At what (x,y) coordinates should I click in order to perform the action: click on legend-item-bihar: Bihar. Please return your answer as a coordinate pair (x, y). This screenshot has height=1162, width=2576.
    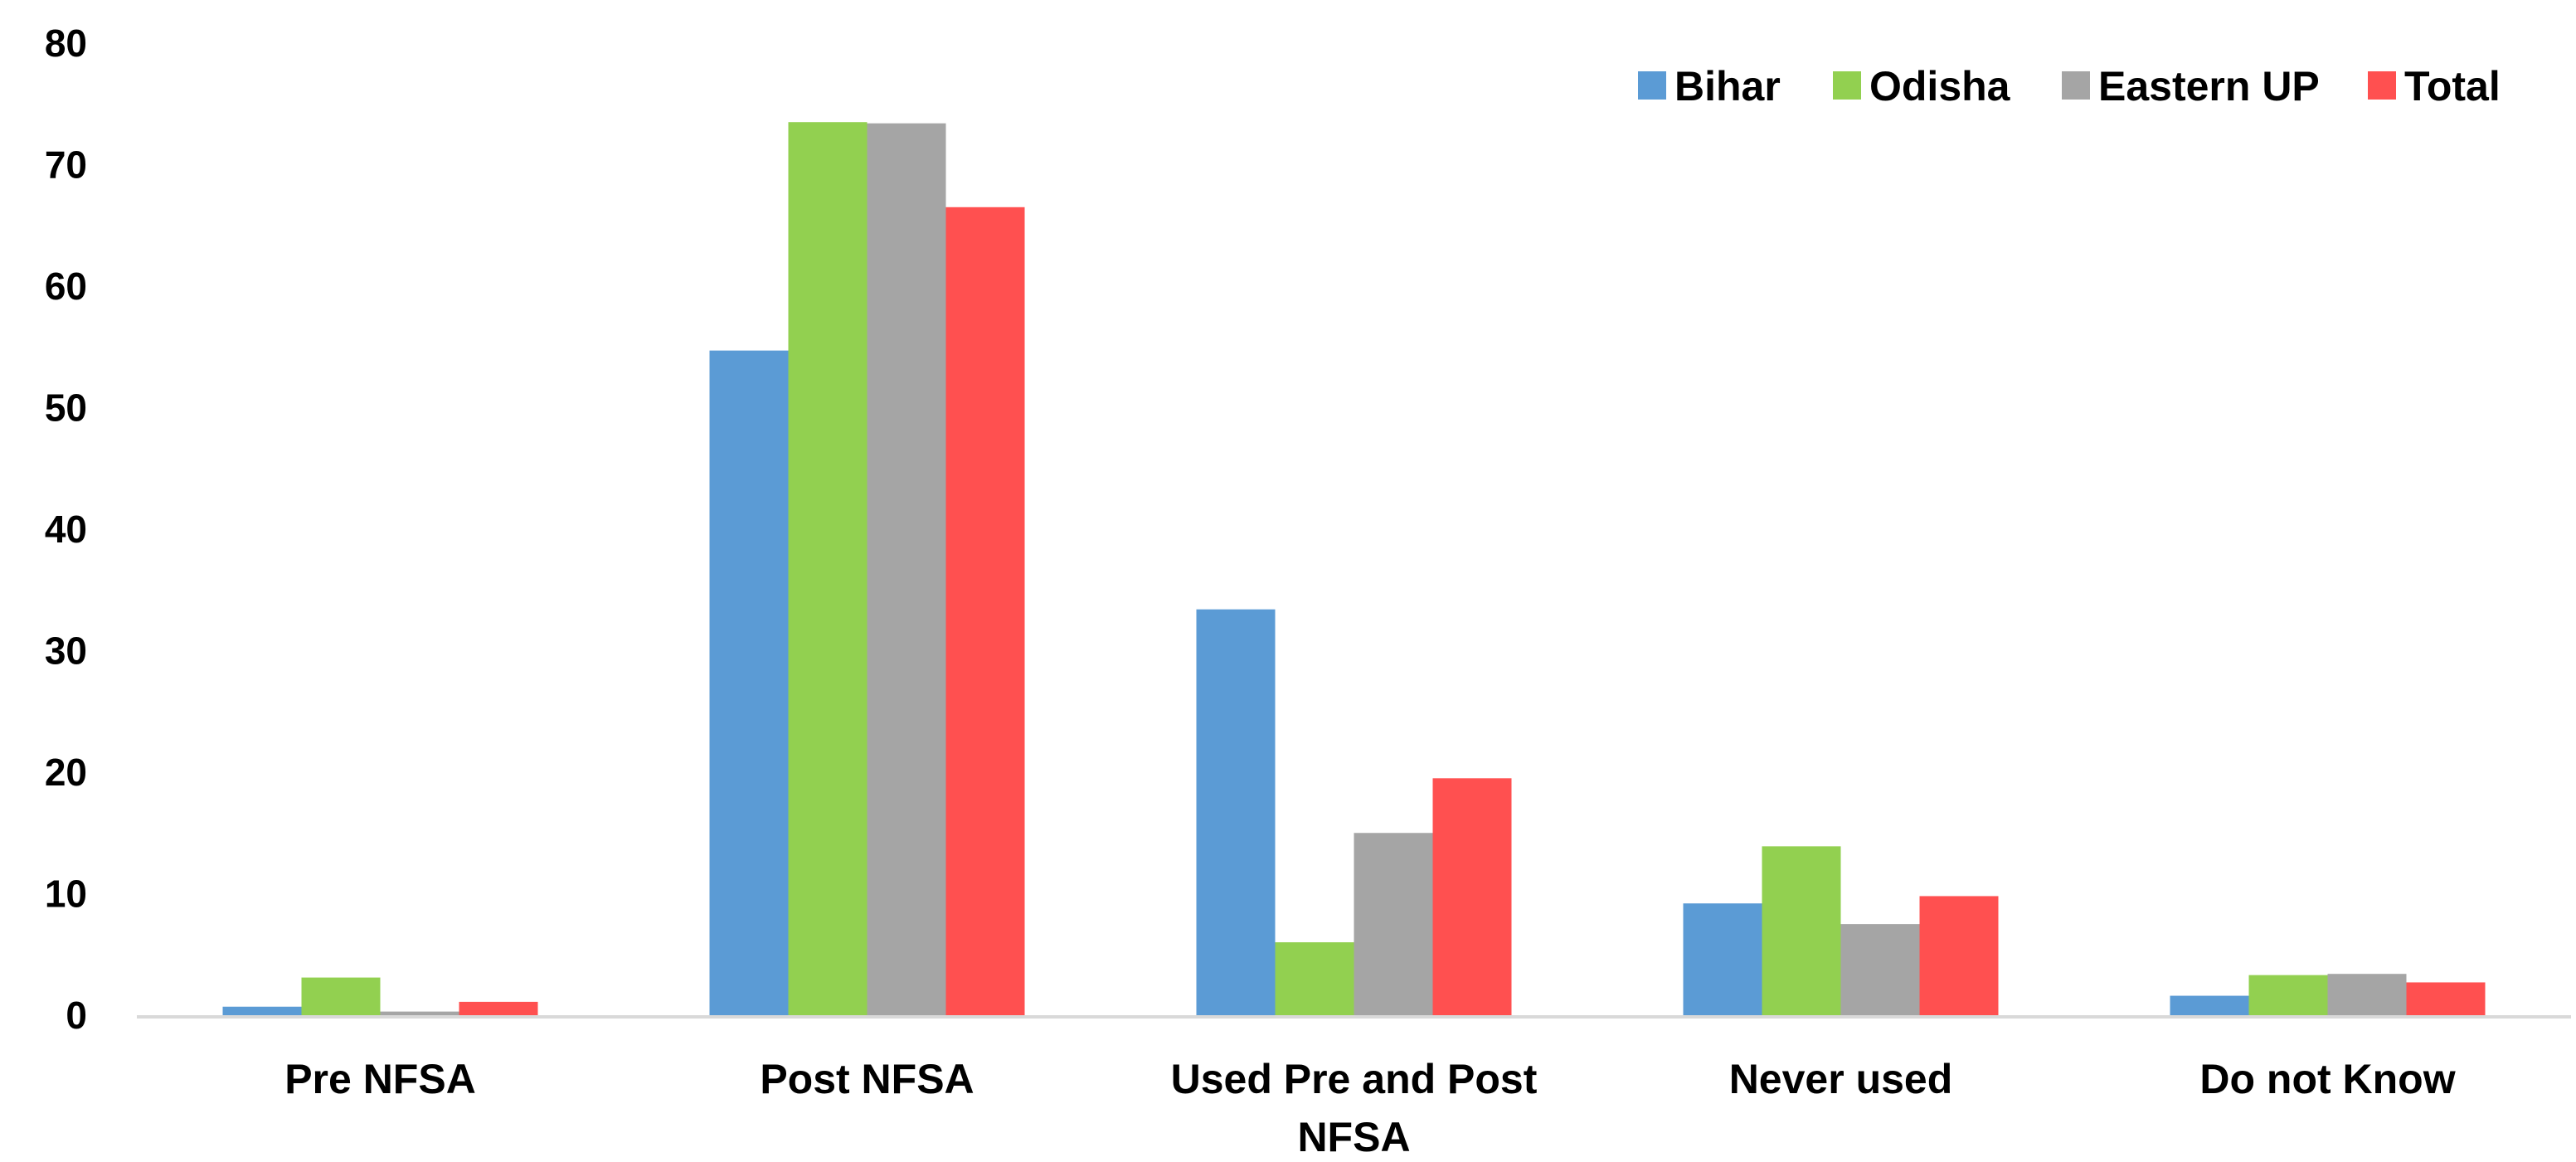
    Looking at the image, I should click on (1710, 86).